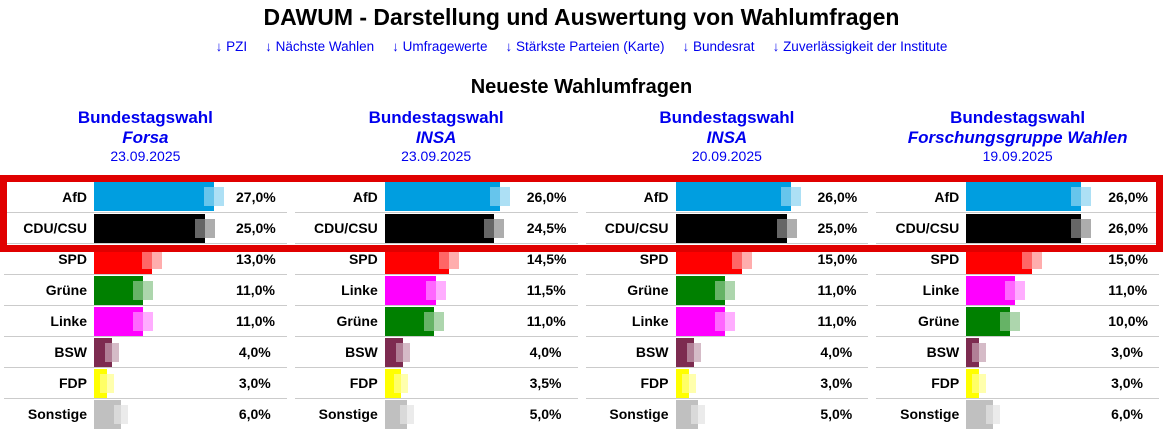 The width and height of the screenshot is (1163, 447). Describe the element at coordinates (1128, 228) in the screenshot. I see `poll-value: 26,0%` at that location.